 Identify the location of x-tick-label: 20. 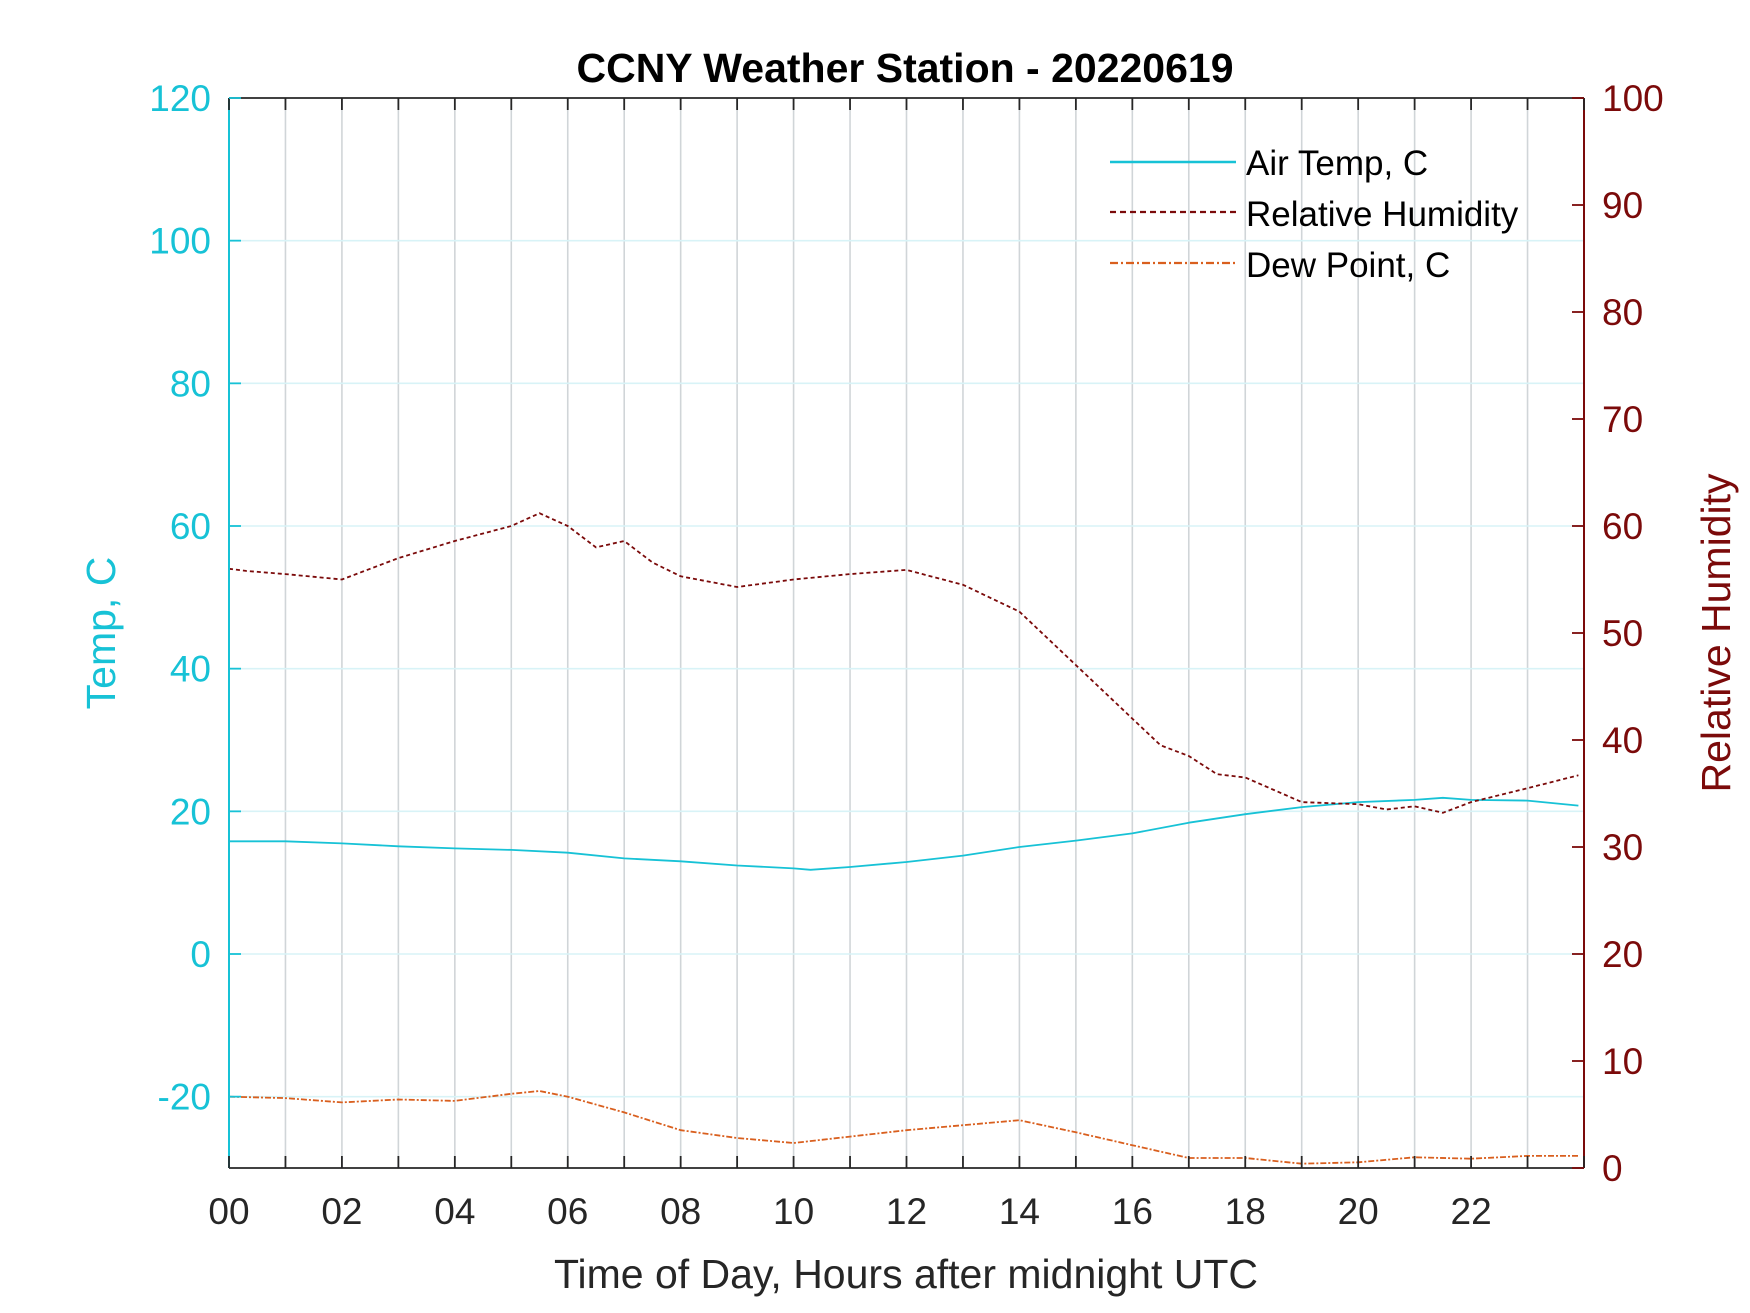
(1358, 1211).